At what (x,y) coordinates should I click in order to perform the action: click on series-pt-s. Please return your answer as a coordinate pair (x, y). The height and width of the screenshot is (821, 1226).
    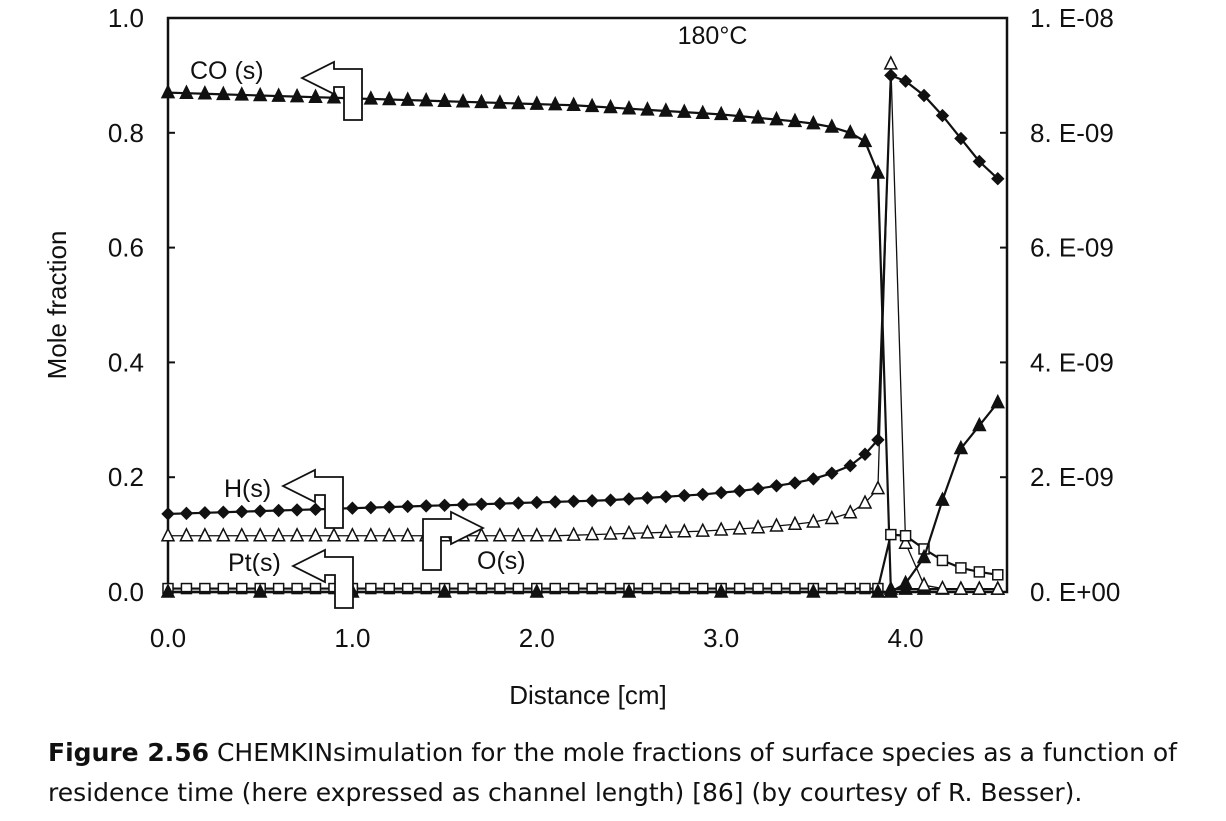
    Looking at the image, I should click on (583, 561).